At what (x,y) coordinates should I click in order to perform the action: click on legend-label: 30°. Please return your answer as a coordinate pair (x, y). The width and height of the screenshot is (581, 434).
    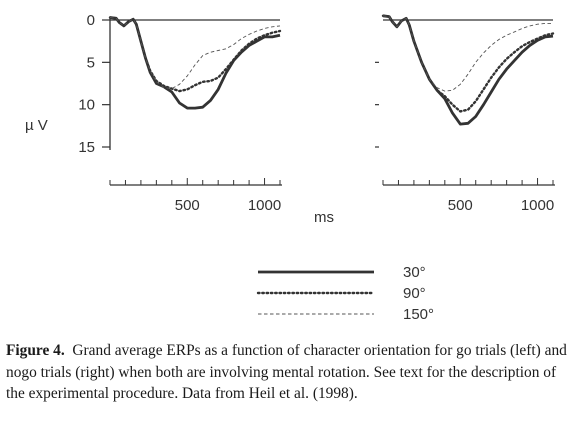
    Looking at the image, I should click on (414, 272).